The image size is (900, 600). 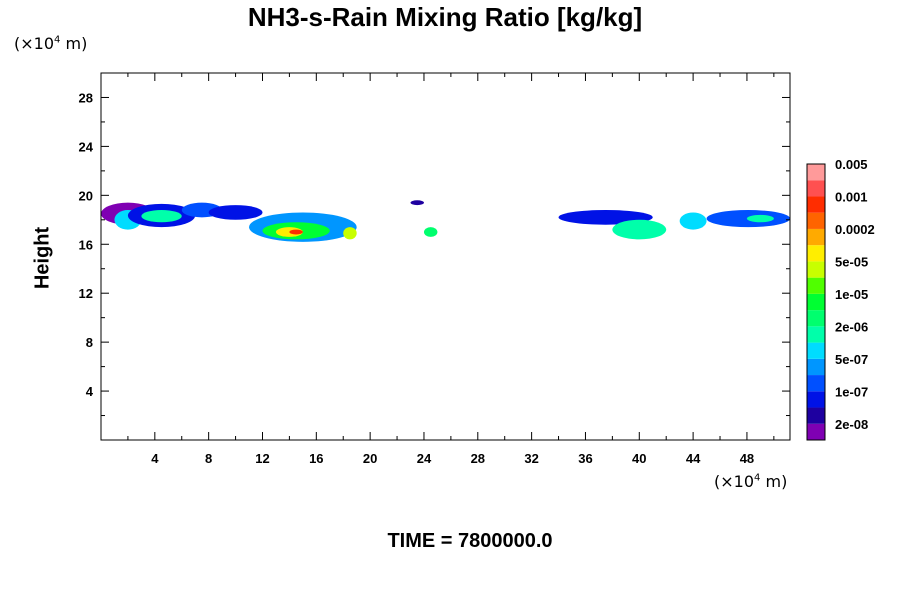 What do you see at coordinates (851, 326) in the screenshot?
I see `colorbar-label: 2e-06` at bounding box center [851, 326].